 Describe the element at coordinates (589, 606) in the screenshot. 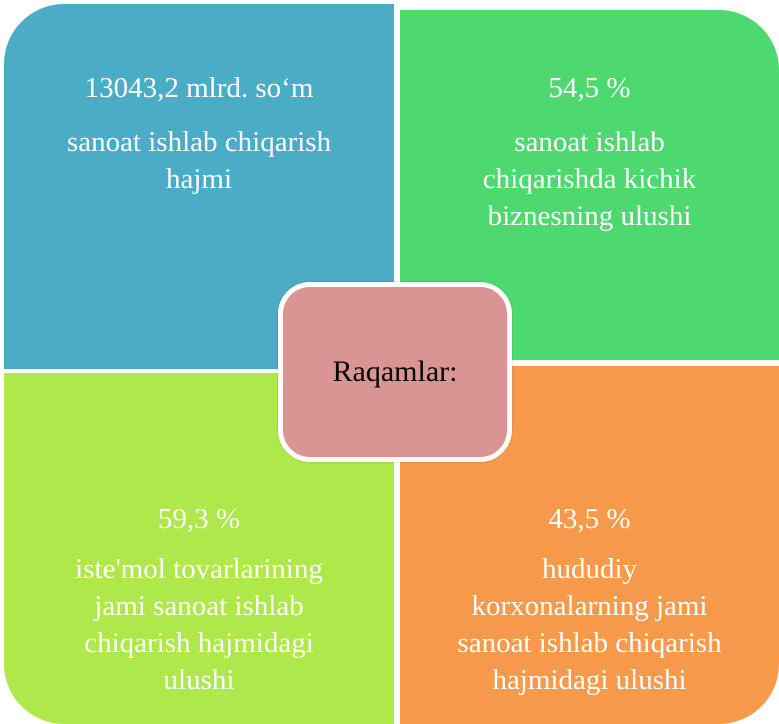

I see `quadrant-text: korxonalarning jami` at that location.